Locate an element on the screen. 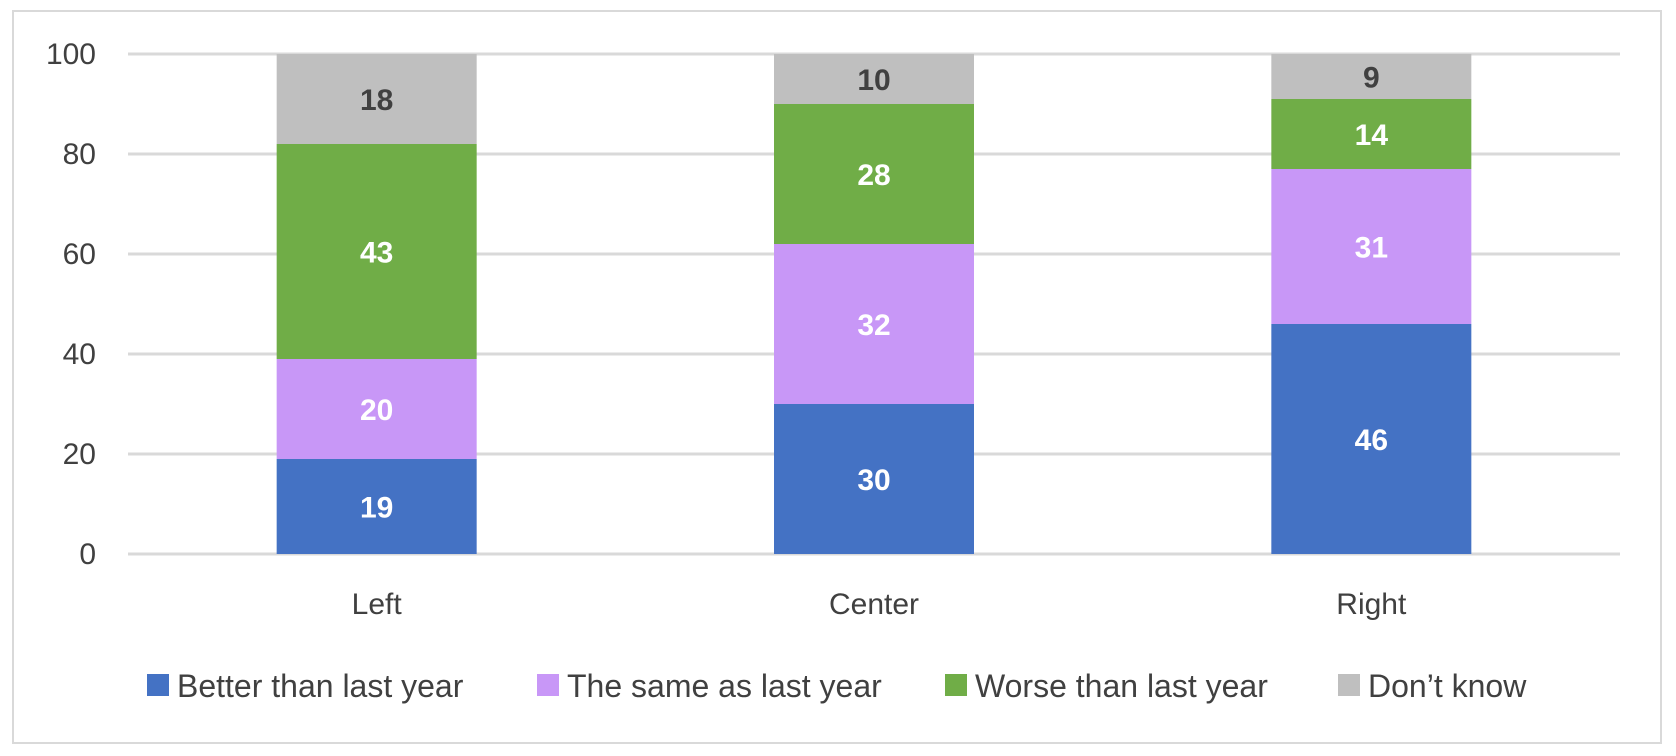  data-label: 31 is located at coordinates (1371, 248).